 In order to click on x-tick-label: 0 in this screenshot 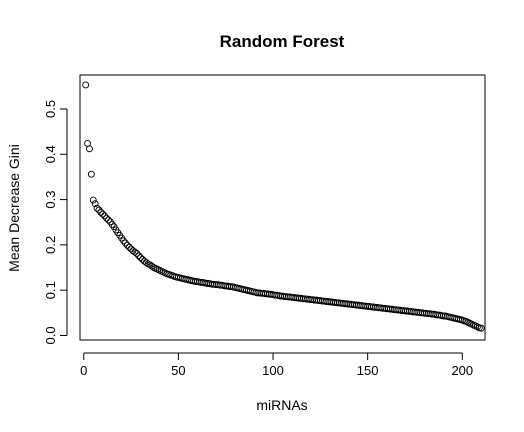, I will do `click(83, 370)`.